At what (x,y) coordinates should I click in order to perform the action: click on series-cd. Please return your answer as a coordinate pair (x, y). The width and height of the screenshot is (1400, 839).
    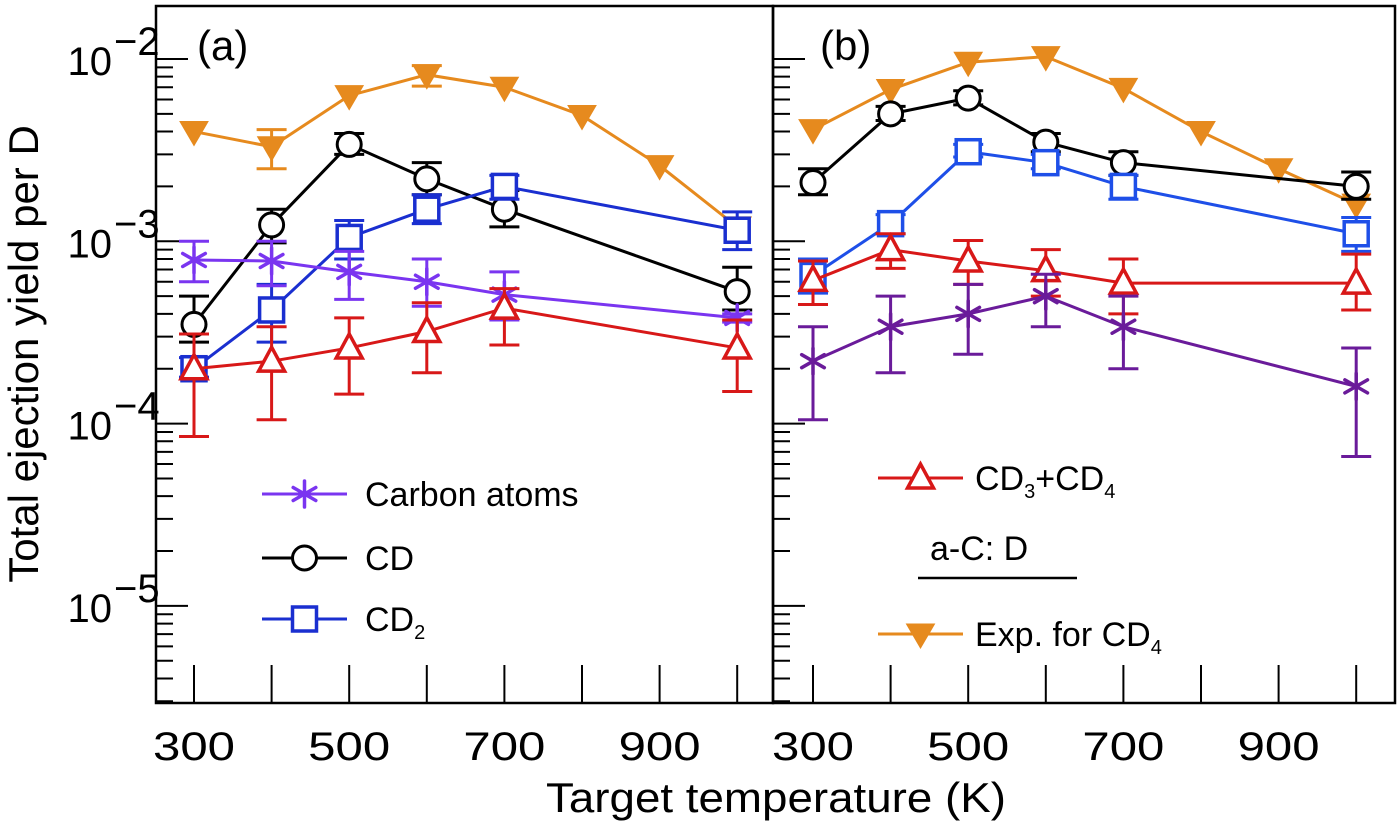
    Looking at the image, I should click on (1085, 142).